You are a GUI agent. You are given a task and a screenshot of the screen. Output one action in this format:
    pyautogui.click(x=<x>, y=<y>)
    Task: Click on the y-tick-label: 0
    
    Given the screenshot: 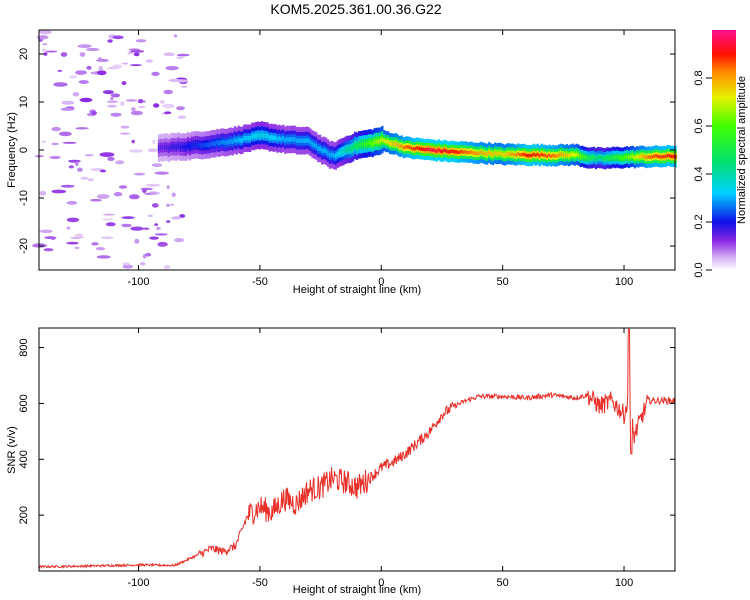 What is the action you would take?
    pyautogui.click(x=24, y=150)
    